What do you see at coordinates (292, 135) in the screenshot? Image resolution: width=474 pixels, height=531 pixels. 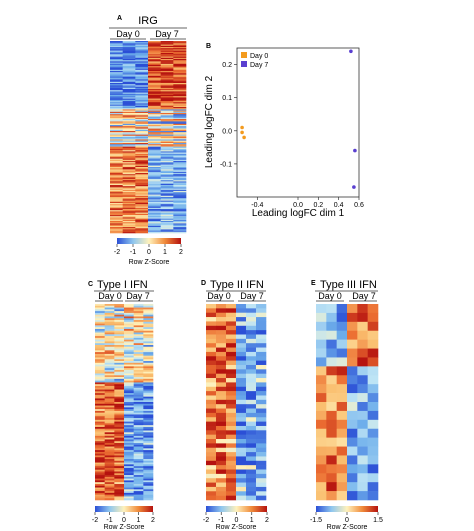 I see `scatter-axis-ticks: -0.4 0.0 0.2 0.4 0.6-0.10.00.10.2` at bounding box center [292, 135].